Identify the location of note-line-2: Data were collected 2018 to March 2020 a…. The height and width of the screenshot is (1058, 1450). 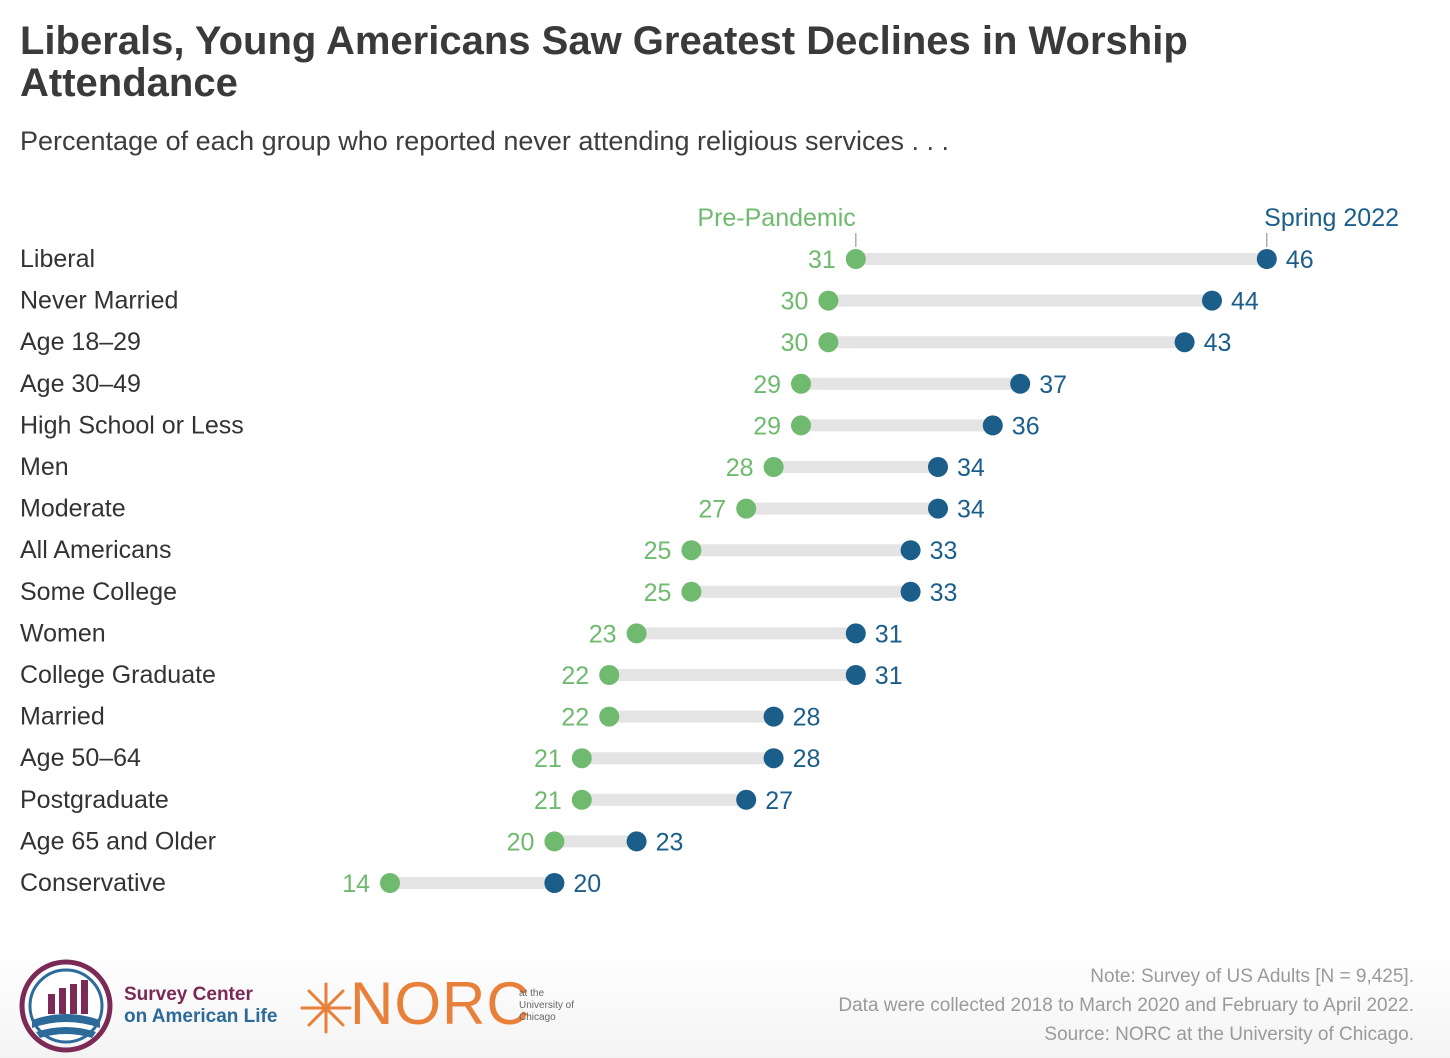
(1126, 1005).